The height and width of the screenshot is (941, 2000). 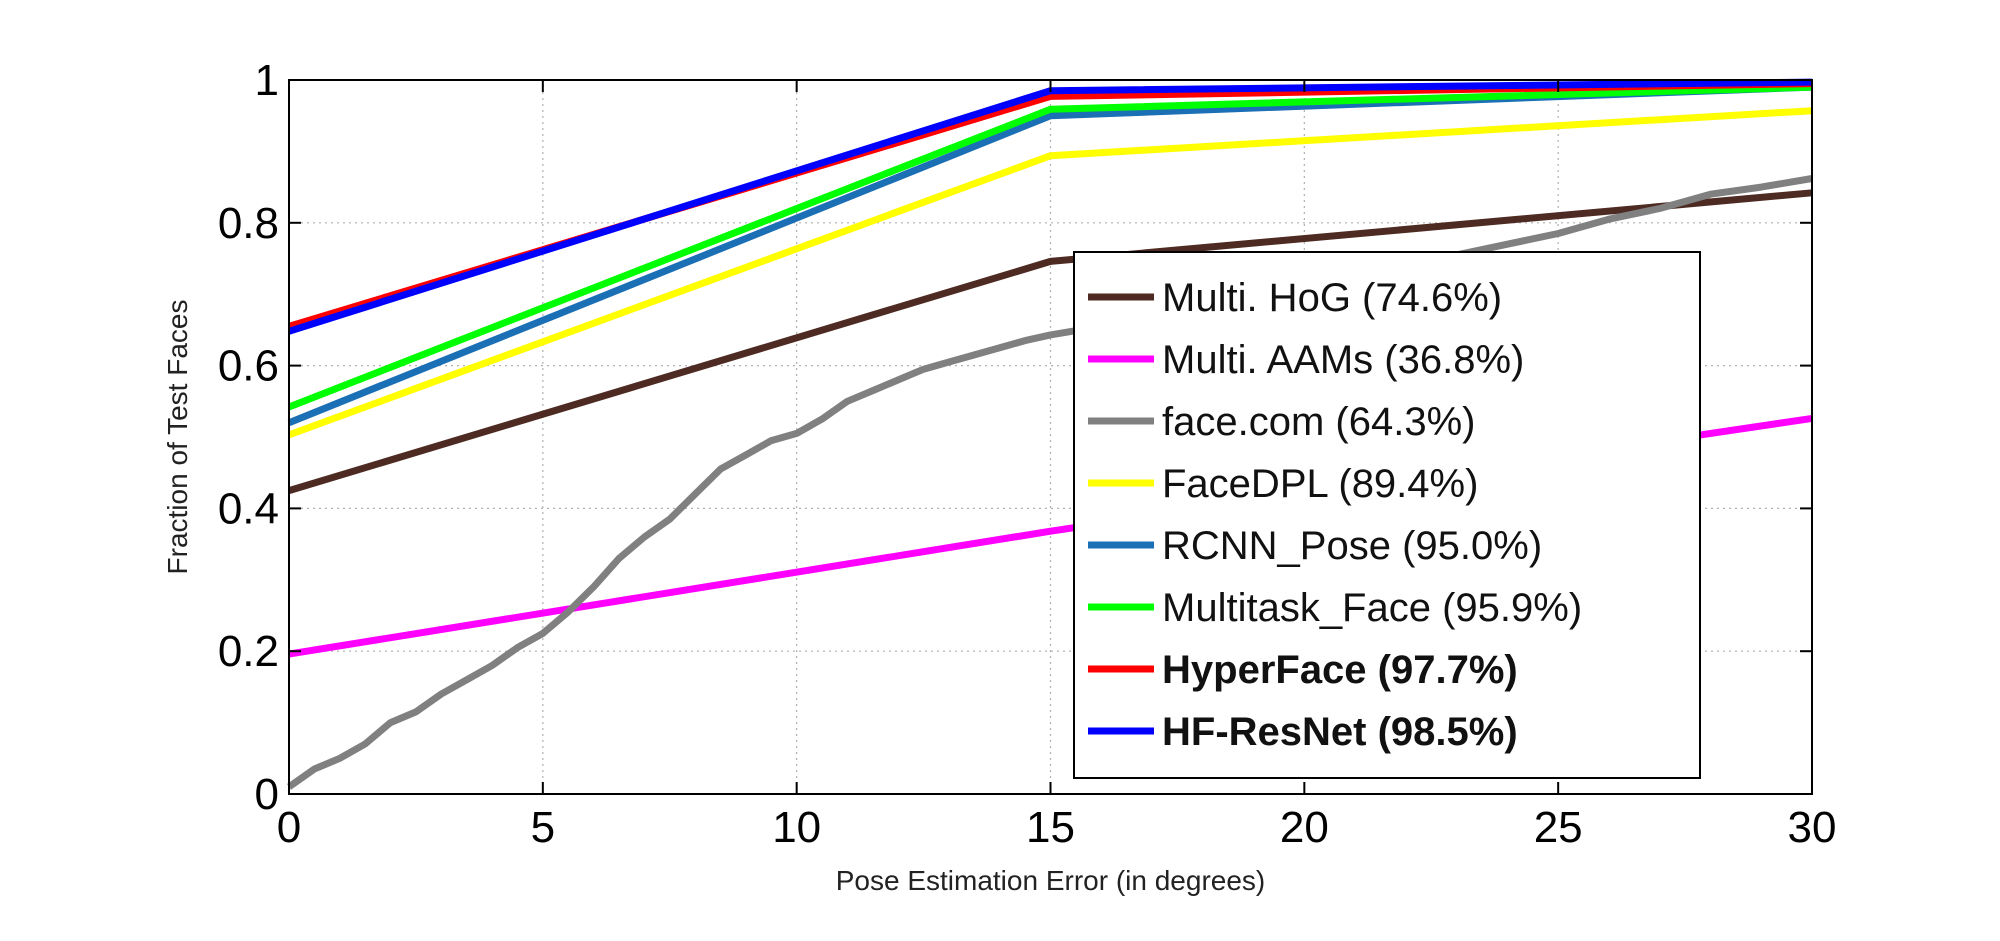 What do you see at coordinates (289, 827) in the screenshot?
I see `x-tick-label: 0` at bounding box center [289, 827].